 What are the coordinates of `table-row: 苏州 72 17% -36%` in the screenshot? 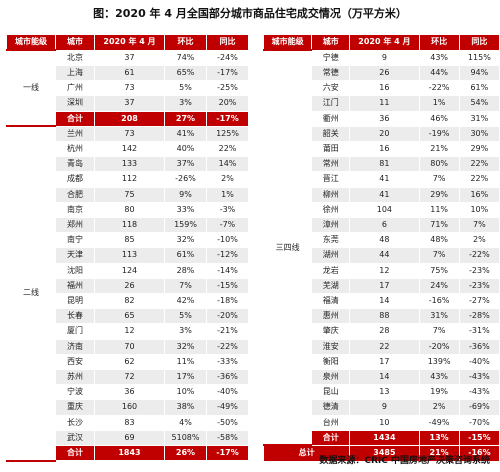 It's located at (128, 377).